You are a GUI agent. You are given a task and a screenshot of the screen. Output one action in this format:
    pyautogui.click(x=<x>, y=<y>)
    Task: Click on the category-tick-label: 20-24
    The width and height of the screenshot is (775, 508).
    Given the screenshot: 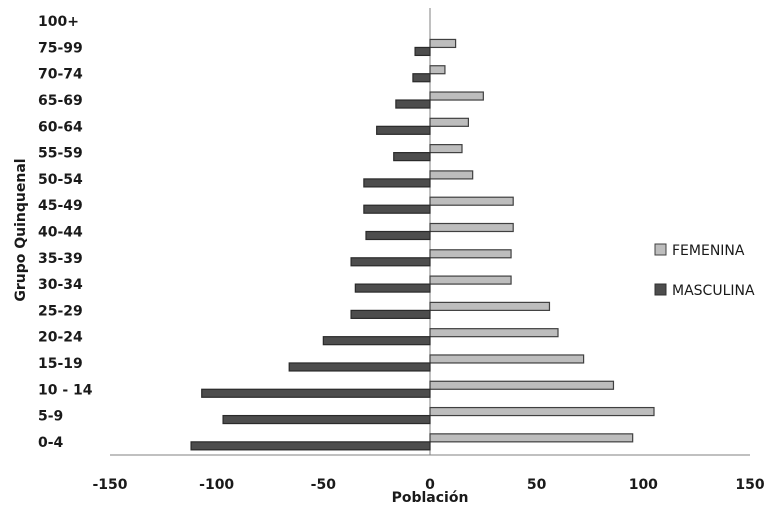 What is the action you would take?
    pyautogui.click(x=60, y=338)
    